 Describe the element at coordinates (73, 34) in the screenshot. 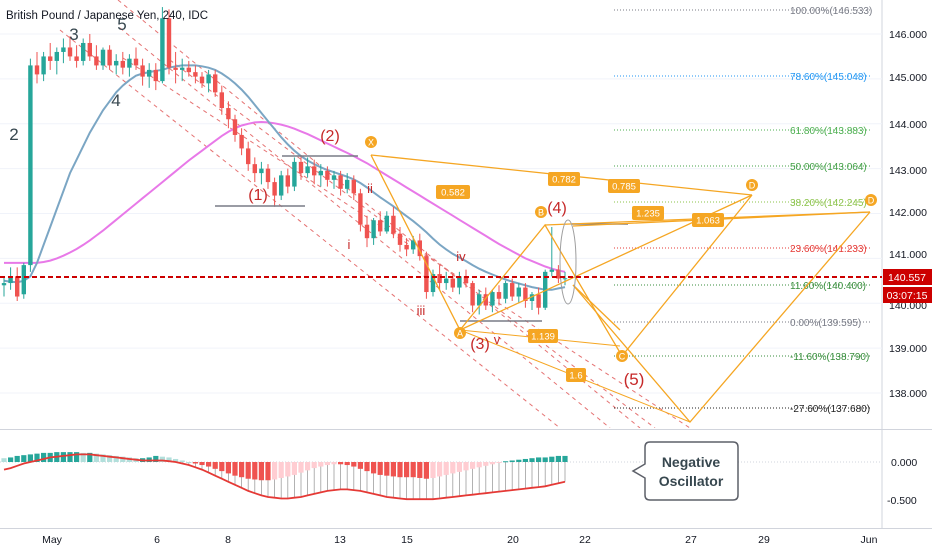

I see `wave-label: 3` at that location.